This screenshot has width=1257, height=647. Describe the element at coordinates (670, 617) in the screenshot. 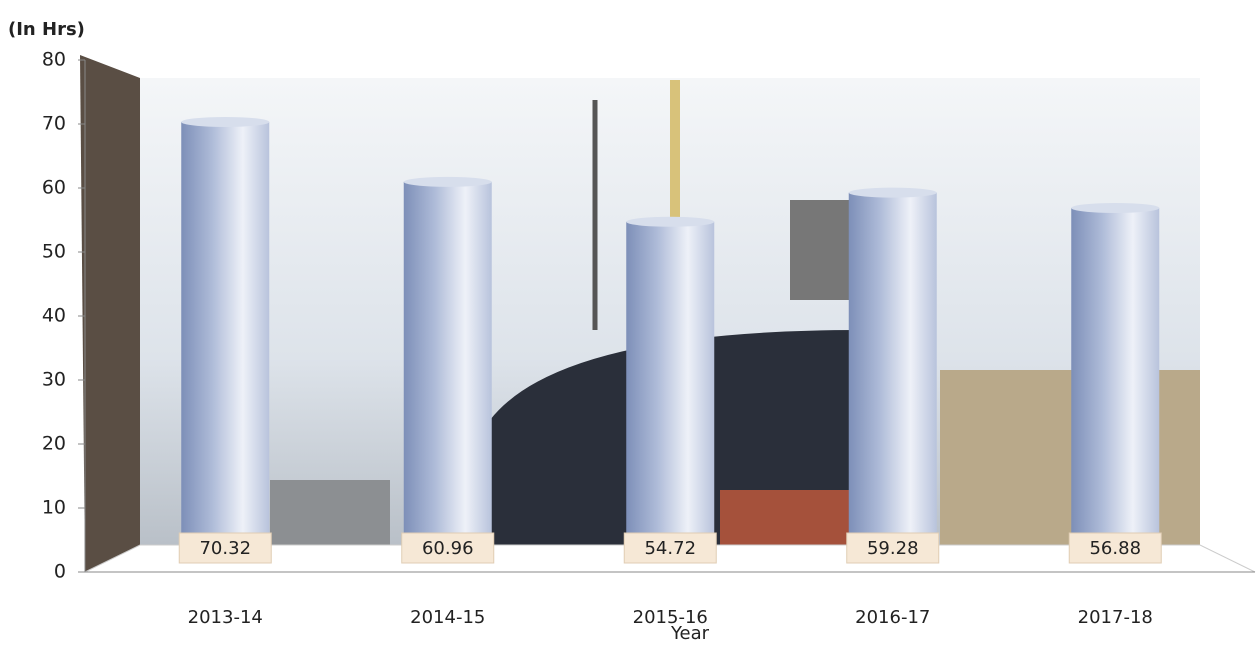

I see `x-tick-label: 2015-16` at that location.